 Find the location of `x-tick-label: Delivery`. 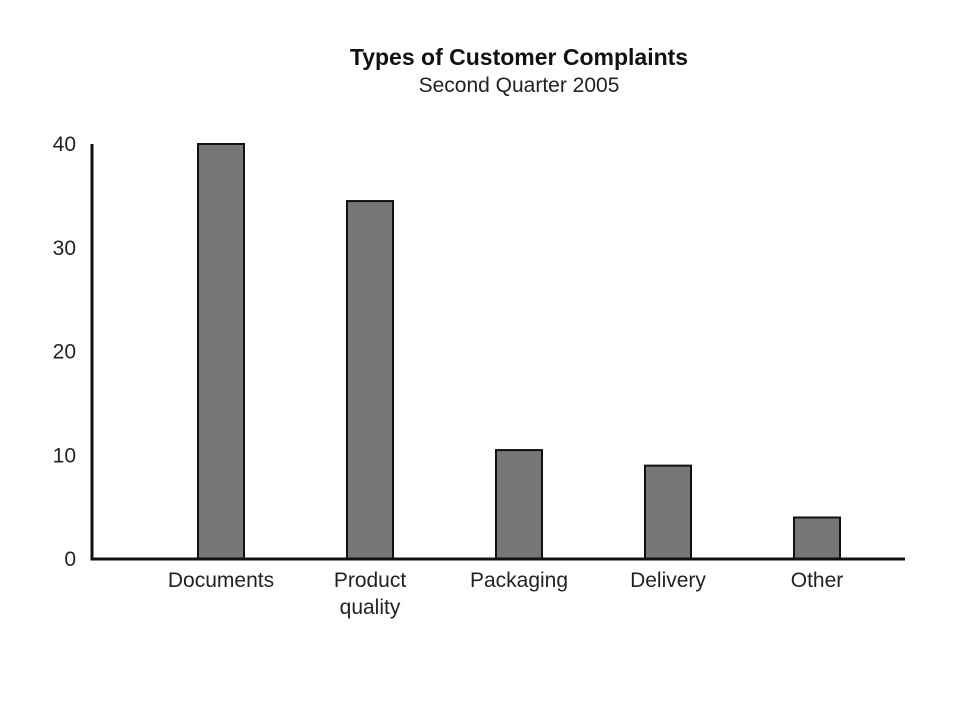

x-tick-label: Delivery is located at coordinates (668, 580).